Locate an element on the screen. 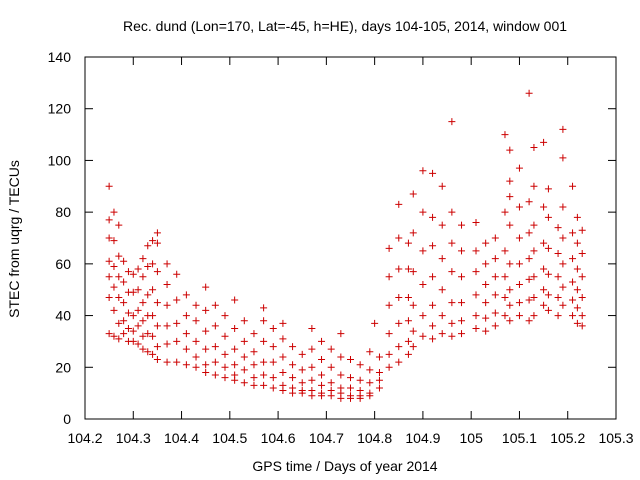 The width and height of the screenshot is (640, 480). y-axis-title: STEC from uqrg / TECUs is located at coordinates (14, 239).